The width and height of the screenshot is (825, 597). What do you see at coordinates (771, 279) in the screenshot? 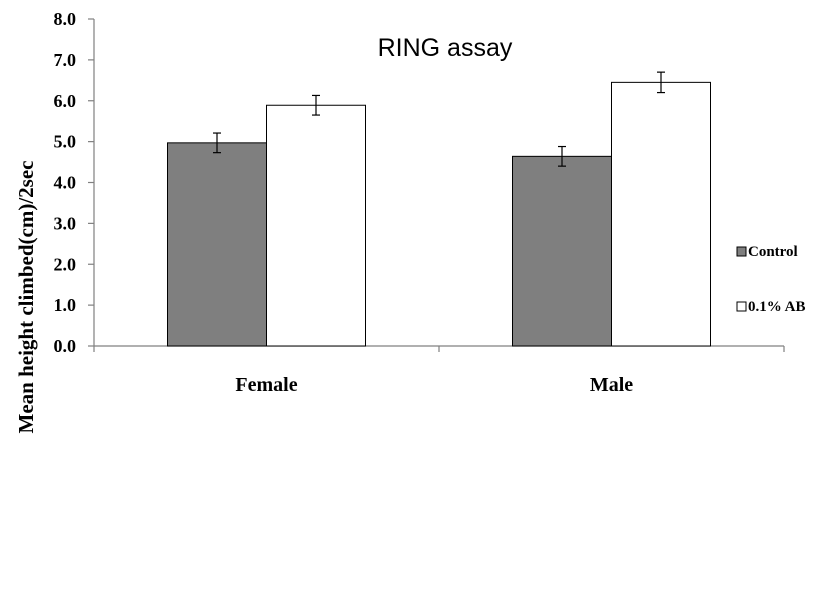
I see `legend: Control 0.1% AB` at bounding box center [771, 279].